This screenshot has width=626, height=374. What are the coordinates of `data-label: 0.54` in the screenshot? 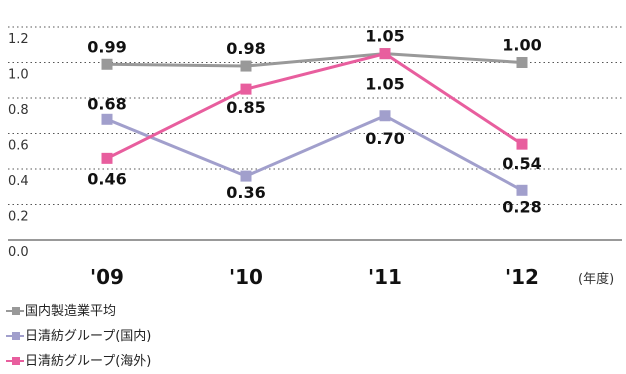 It's located at (521, 163).